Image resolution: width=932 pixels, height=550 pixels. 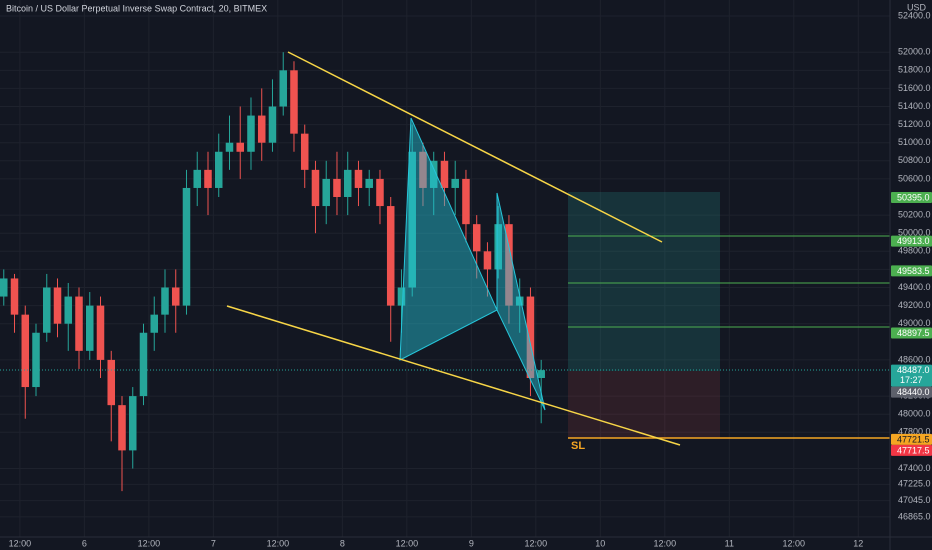 I want to click on price-tag-label: 47717.5, so click(x=913, y=450).